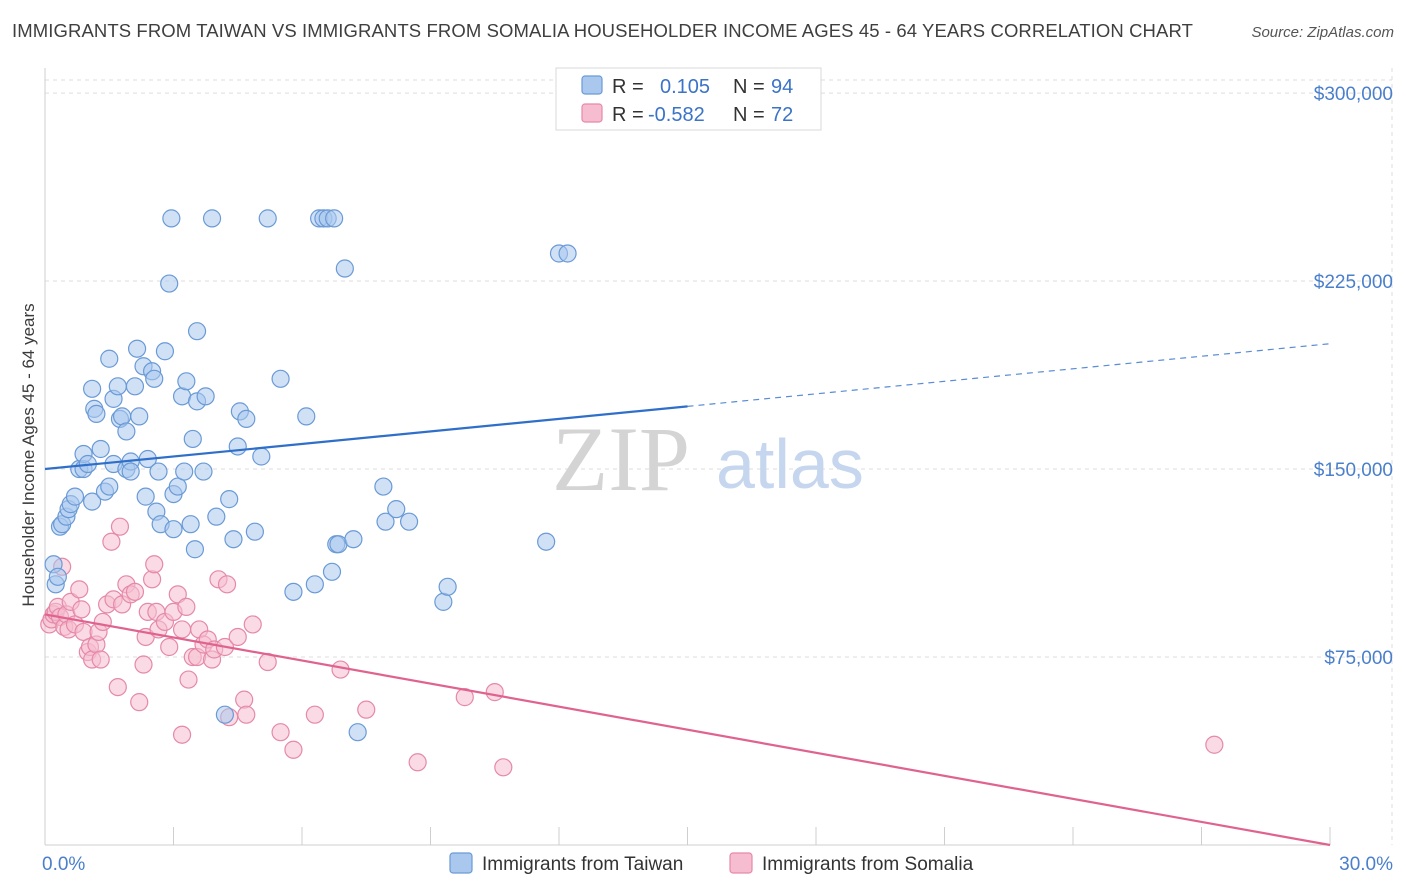  Describe the element at coordinates (1353, 376) in the screenshot. I see `y-tick-labels: $75,000 $150,000 $225,000 $300,000` at that location.